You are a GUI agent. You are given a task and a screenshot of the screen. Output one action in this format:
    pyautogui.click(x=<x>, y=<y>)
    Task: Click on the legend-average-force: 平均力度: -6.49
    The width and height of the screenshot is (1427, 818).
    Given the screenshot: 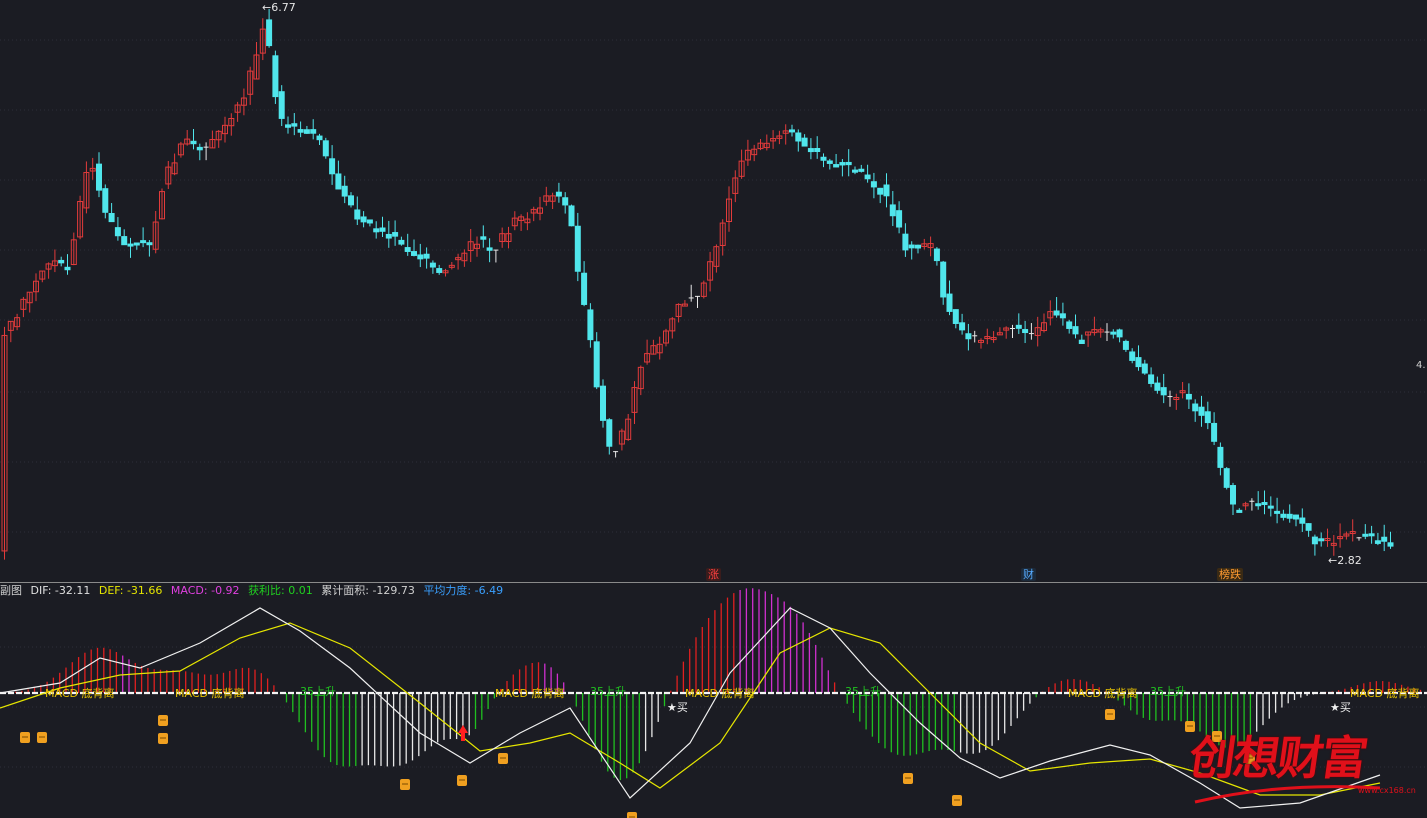 What is the action you would take?
    pyautogui.click(x=463, y=590)
    